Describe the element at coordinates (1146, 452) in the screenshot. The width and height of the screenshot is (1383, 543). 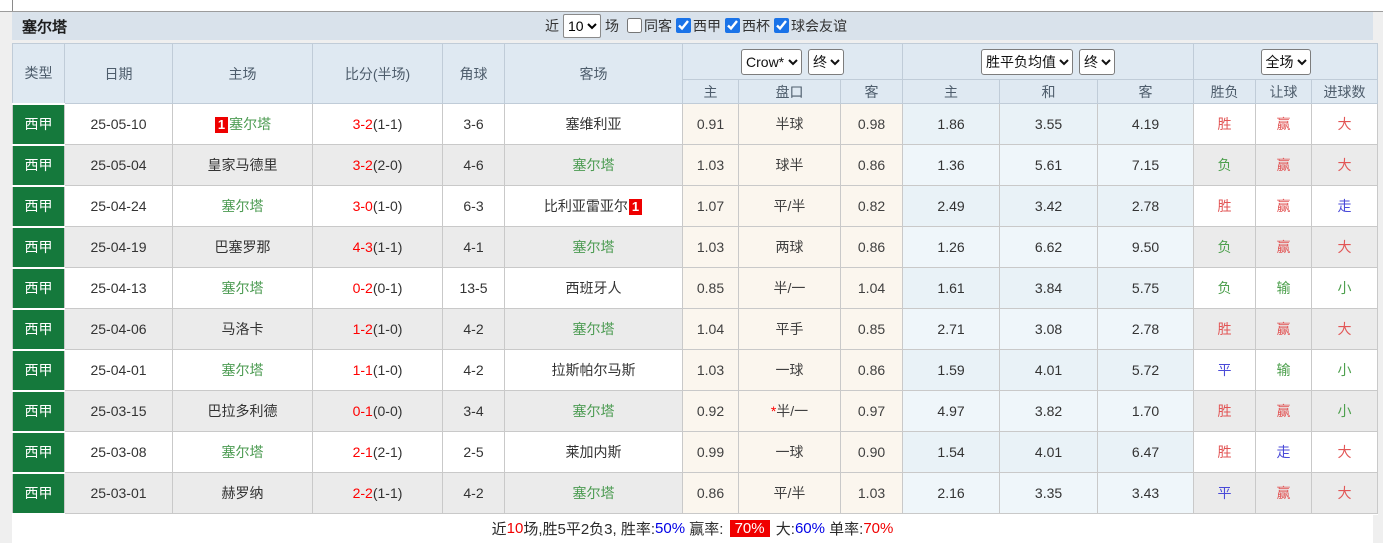
I see `avg-away-cell: 6.47` at that location.